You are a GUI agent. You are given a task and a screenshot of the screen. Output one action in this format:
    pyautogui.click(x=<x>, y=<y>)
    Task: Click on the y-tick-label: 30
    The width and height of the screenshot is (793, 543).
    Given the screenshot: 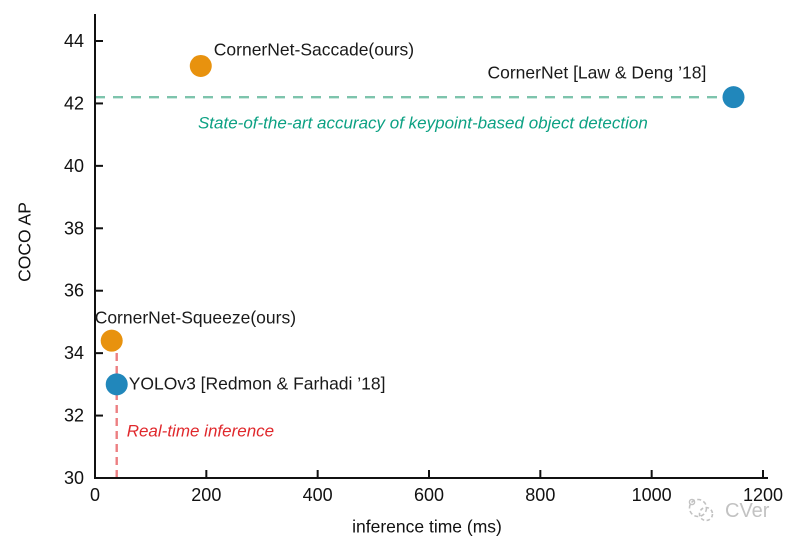 What is the action you would take?
    pyautogui.click(x=74, y=478)
    